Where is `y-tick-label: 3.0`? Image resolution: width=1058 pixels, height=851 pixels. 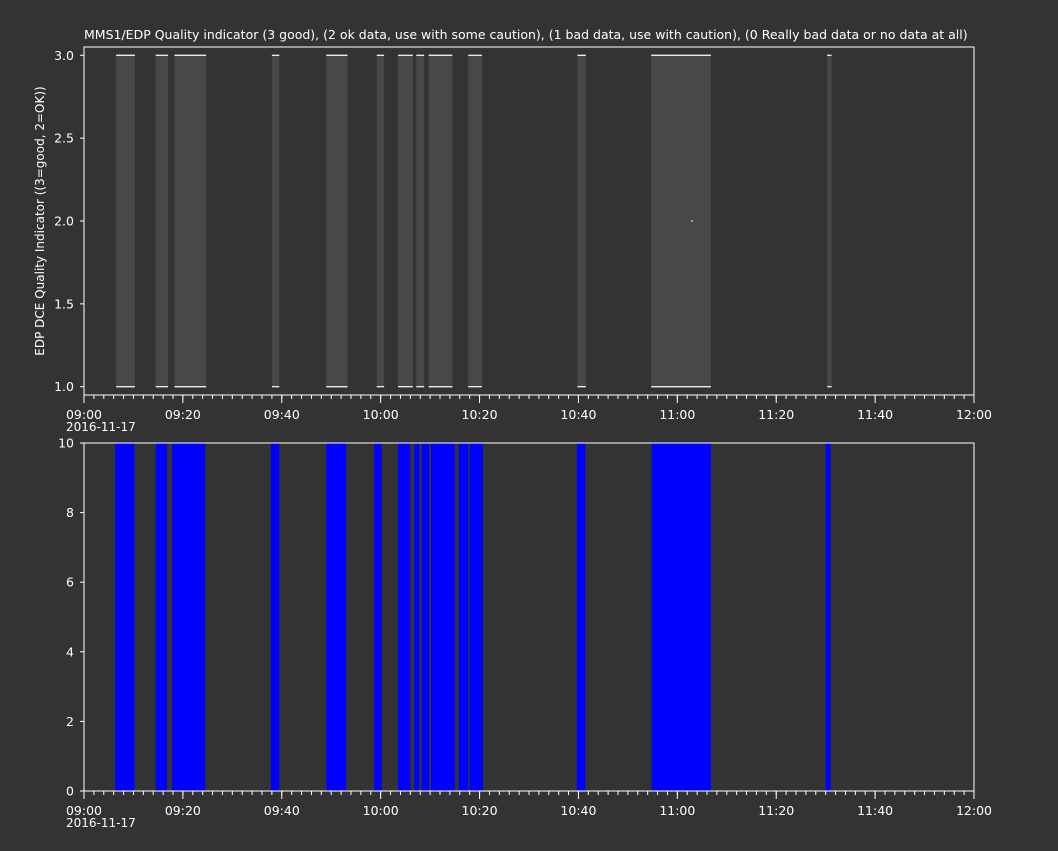
y-tick-label: 3.0 is located at coordinates (64, 55).